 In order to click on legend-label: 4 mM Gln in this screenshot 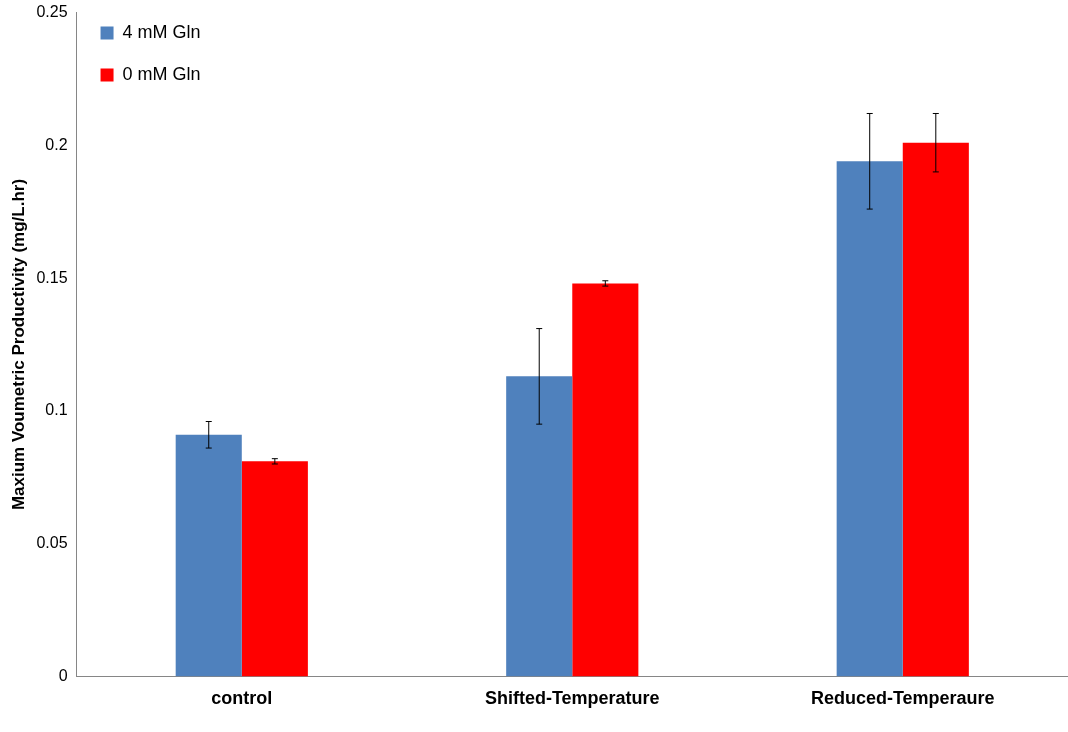, I will do `click(161, 31)`.